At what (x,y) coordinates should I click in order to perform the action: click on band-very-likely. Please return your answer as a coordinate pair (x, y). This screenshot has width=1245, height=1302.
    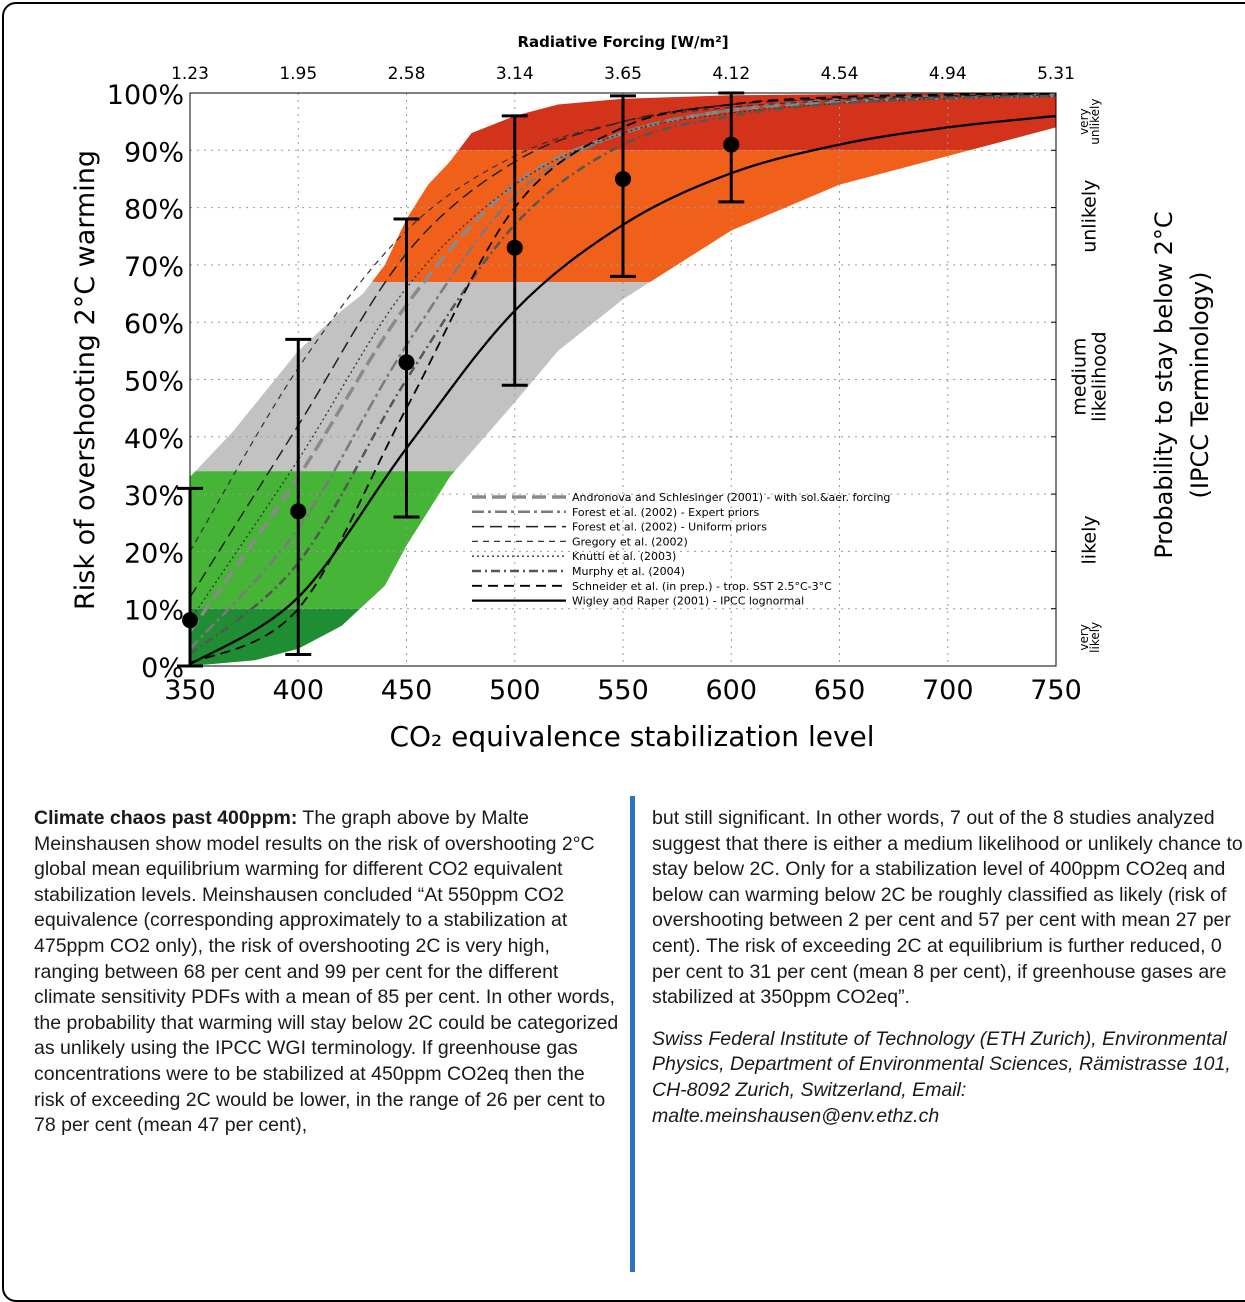
    Looking at the image, I should click on (623, 637).